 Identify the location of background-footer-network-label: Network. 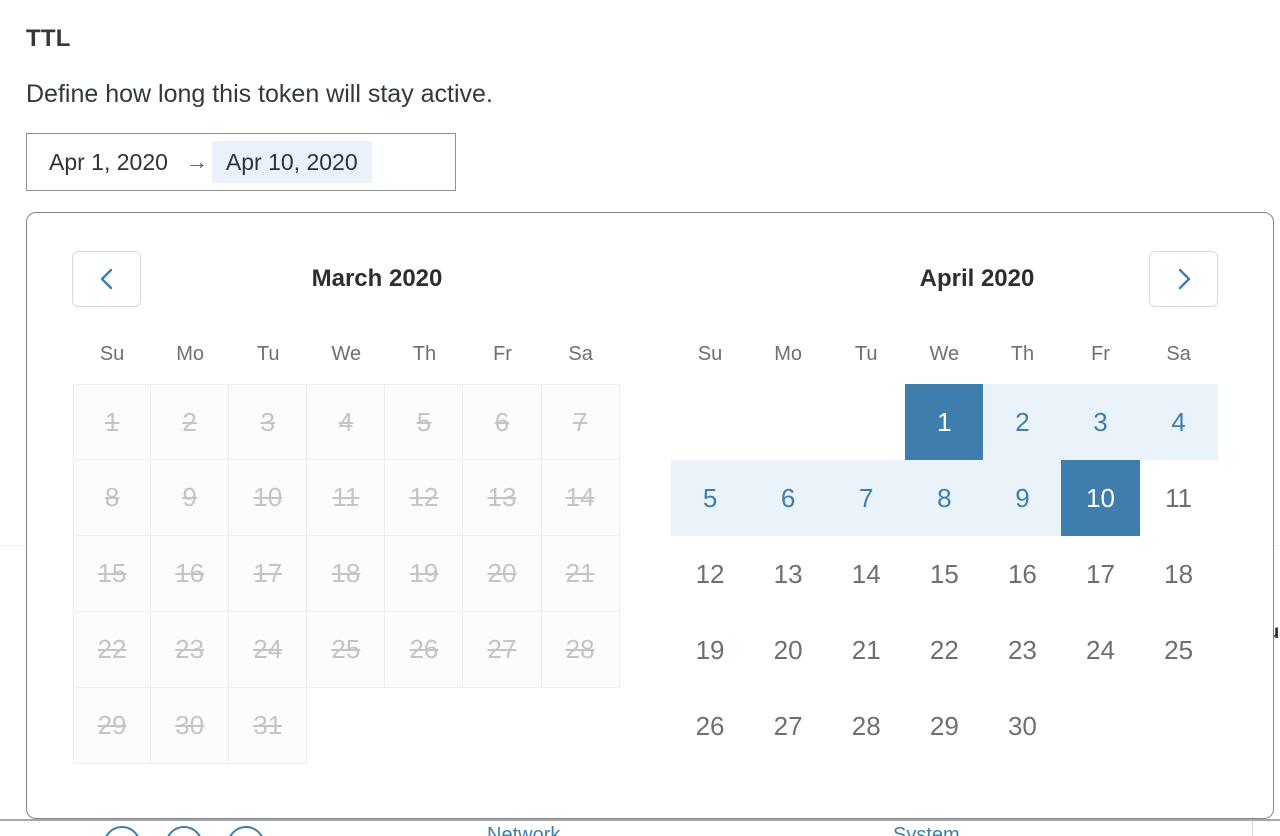
(524, 830).